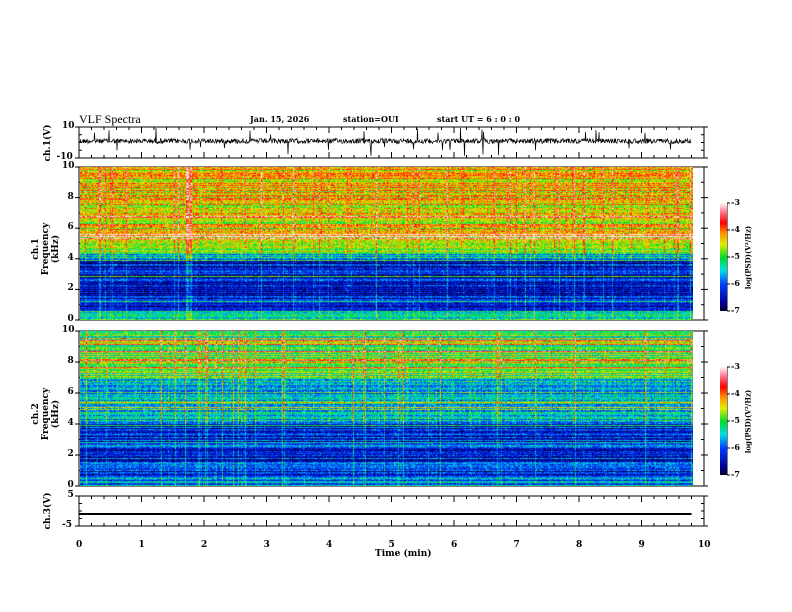 This screenshot has height=612, width=792. What do you see at coordinates (579, 545) in the screenshot?
I see `x-tick-label: 8` at bounding box center [579, 545].